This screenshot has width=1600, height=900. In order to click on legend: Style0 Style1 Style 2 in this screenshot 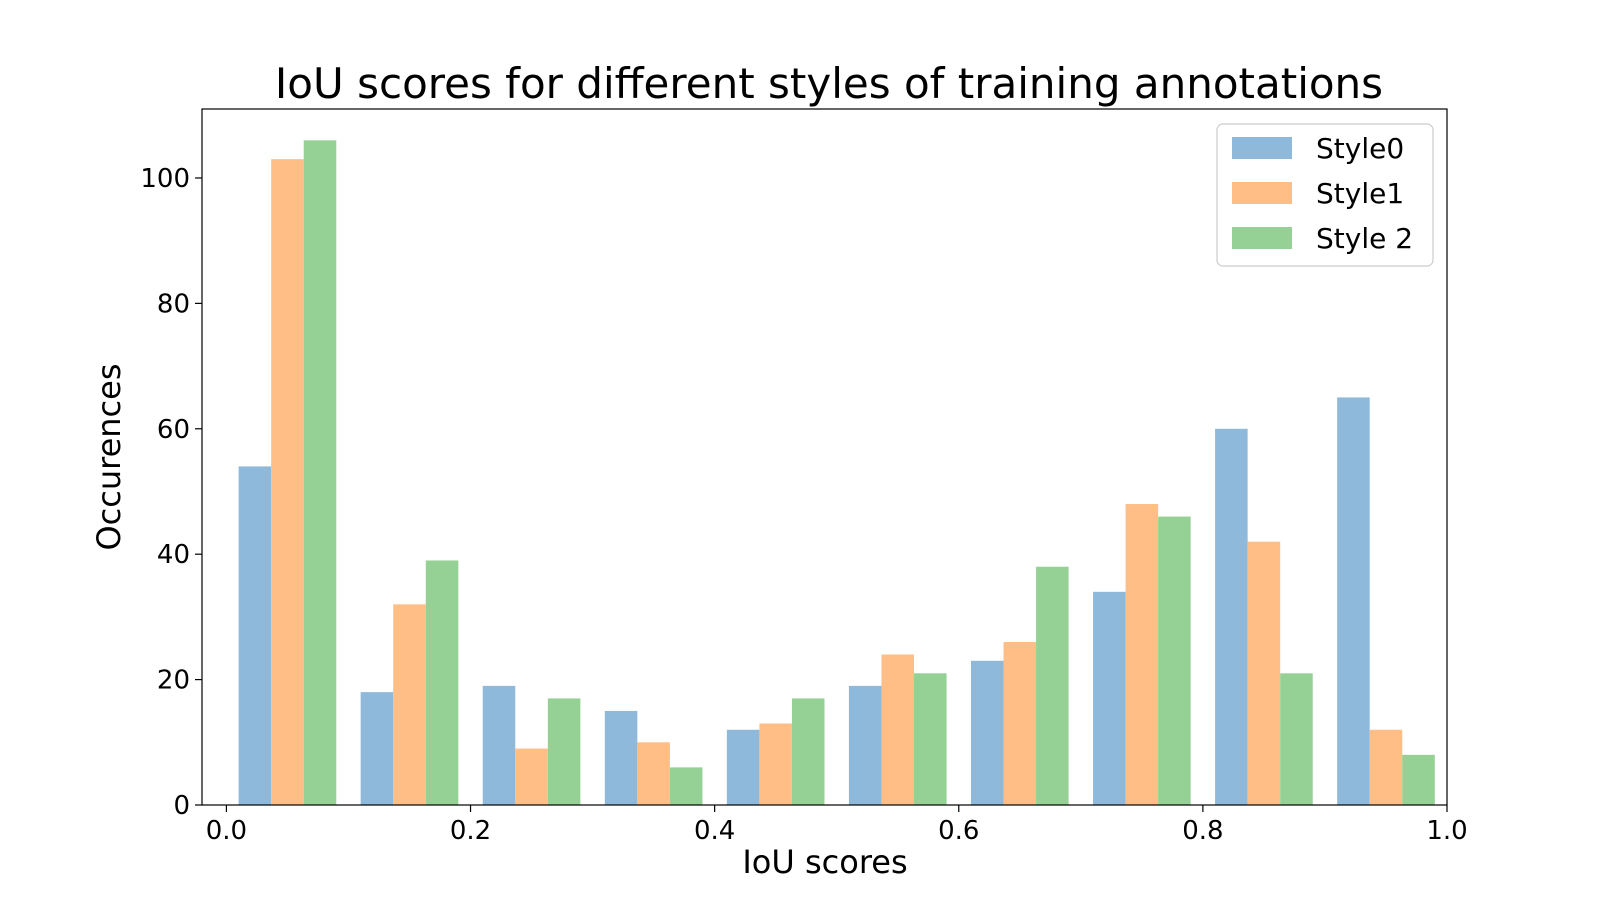, I will do `click(1325, 195)`.